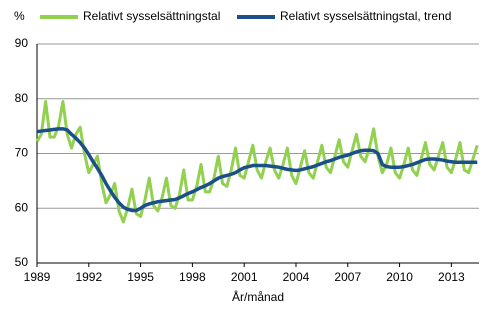 This screenshot has height=320, width=496. What do you see at coordinates (22, 98) in the screenshot?
I see `y-tick-label: 80` at bounding box center [22, 98].